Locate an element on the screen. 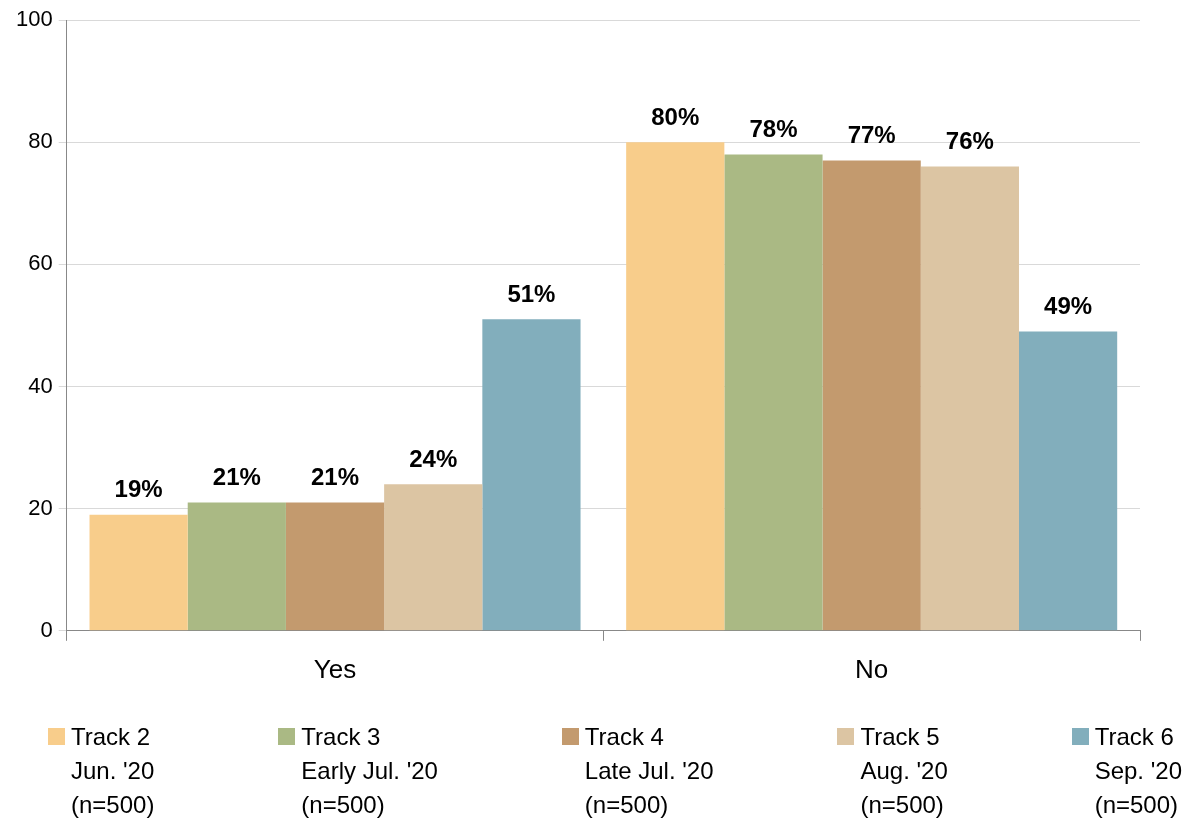 This screenshot has width=1202, height=835. y-tick-label: 60 is located at coordinates (40, 263).